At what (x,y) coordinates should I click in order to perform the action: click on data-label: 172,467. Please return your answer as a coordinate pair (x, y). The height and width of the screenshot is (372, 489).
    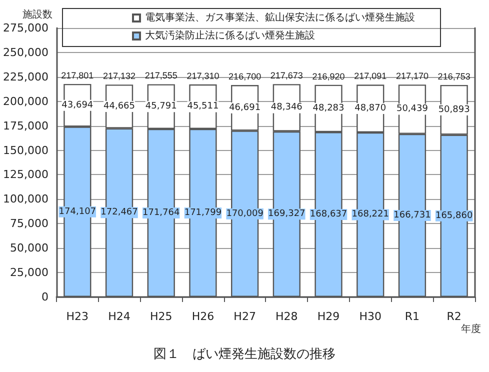
    Looking at the image, I should click on (119, 213).